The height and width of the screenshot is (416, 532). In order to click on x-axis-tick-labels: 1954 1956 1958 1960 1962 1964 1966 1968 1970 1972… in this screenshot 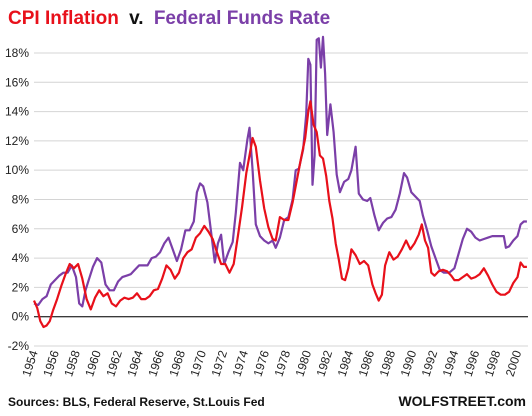, I will do `click(271, 363)`.